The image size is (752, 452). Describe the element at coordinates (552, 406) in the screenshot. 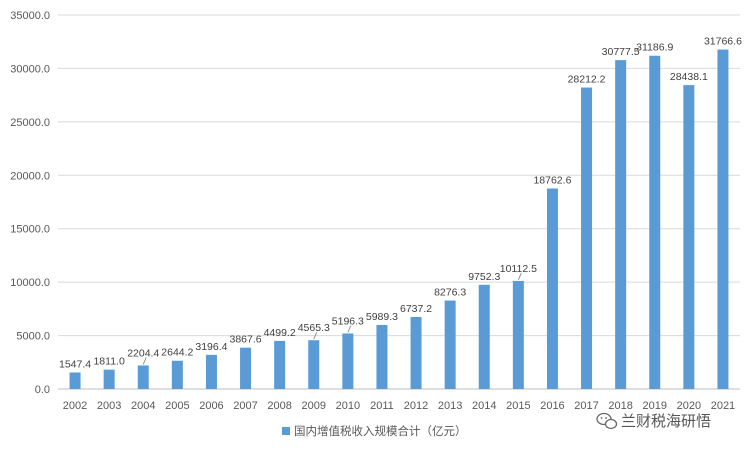

I see `x-tick-label: 2016` at that location.